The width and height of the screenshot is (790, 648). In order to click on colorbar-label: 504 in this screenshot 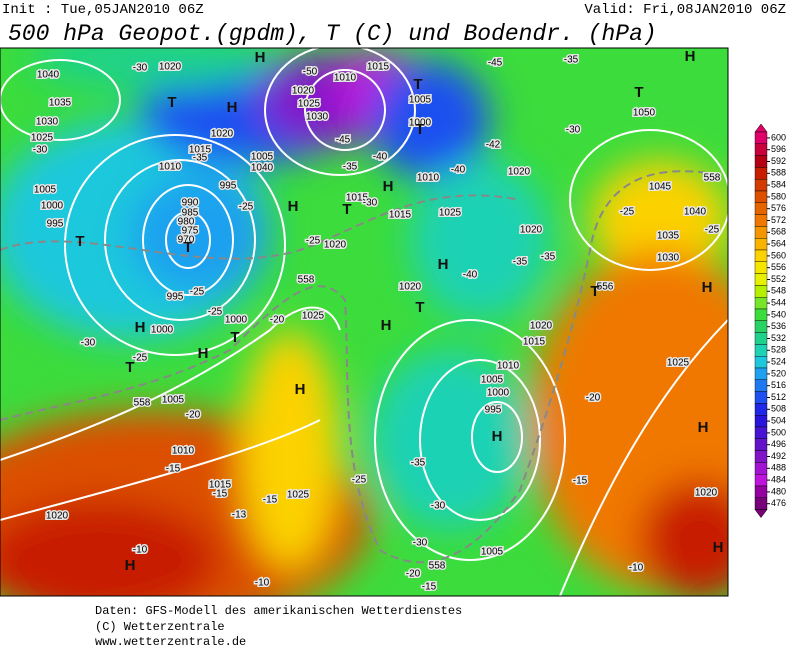, I will do `click(778, 420)`.